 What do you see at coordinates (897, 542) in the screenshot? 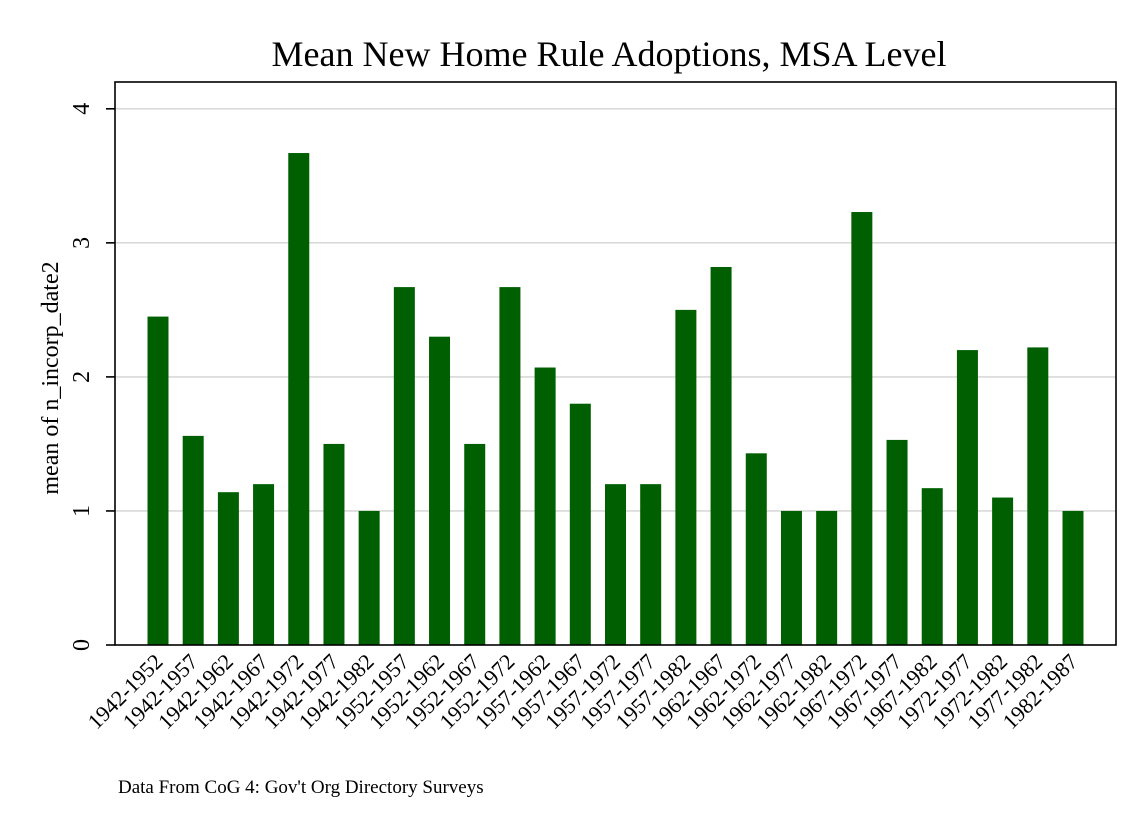
I see `bar-1967-1977` at bounding box center [897, 542].